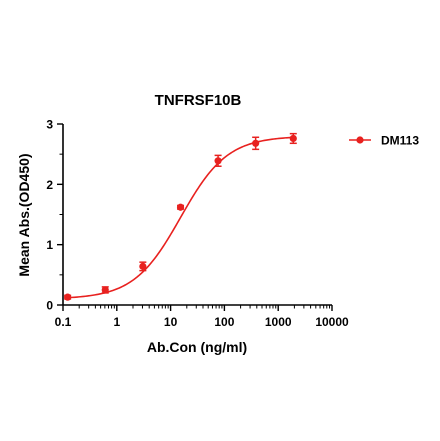  What do you see at coordinates (49, 245) in the screenshot?
I see `y-tick-label: 1` at bounding box center [49, 245].